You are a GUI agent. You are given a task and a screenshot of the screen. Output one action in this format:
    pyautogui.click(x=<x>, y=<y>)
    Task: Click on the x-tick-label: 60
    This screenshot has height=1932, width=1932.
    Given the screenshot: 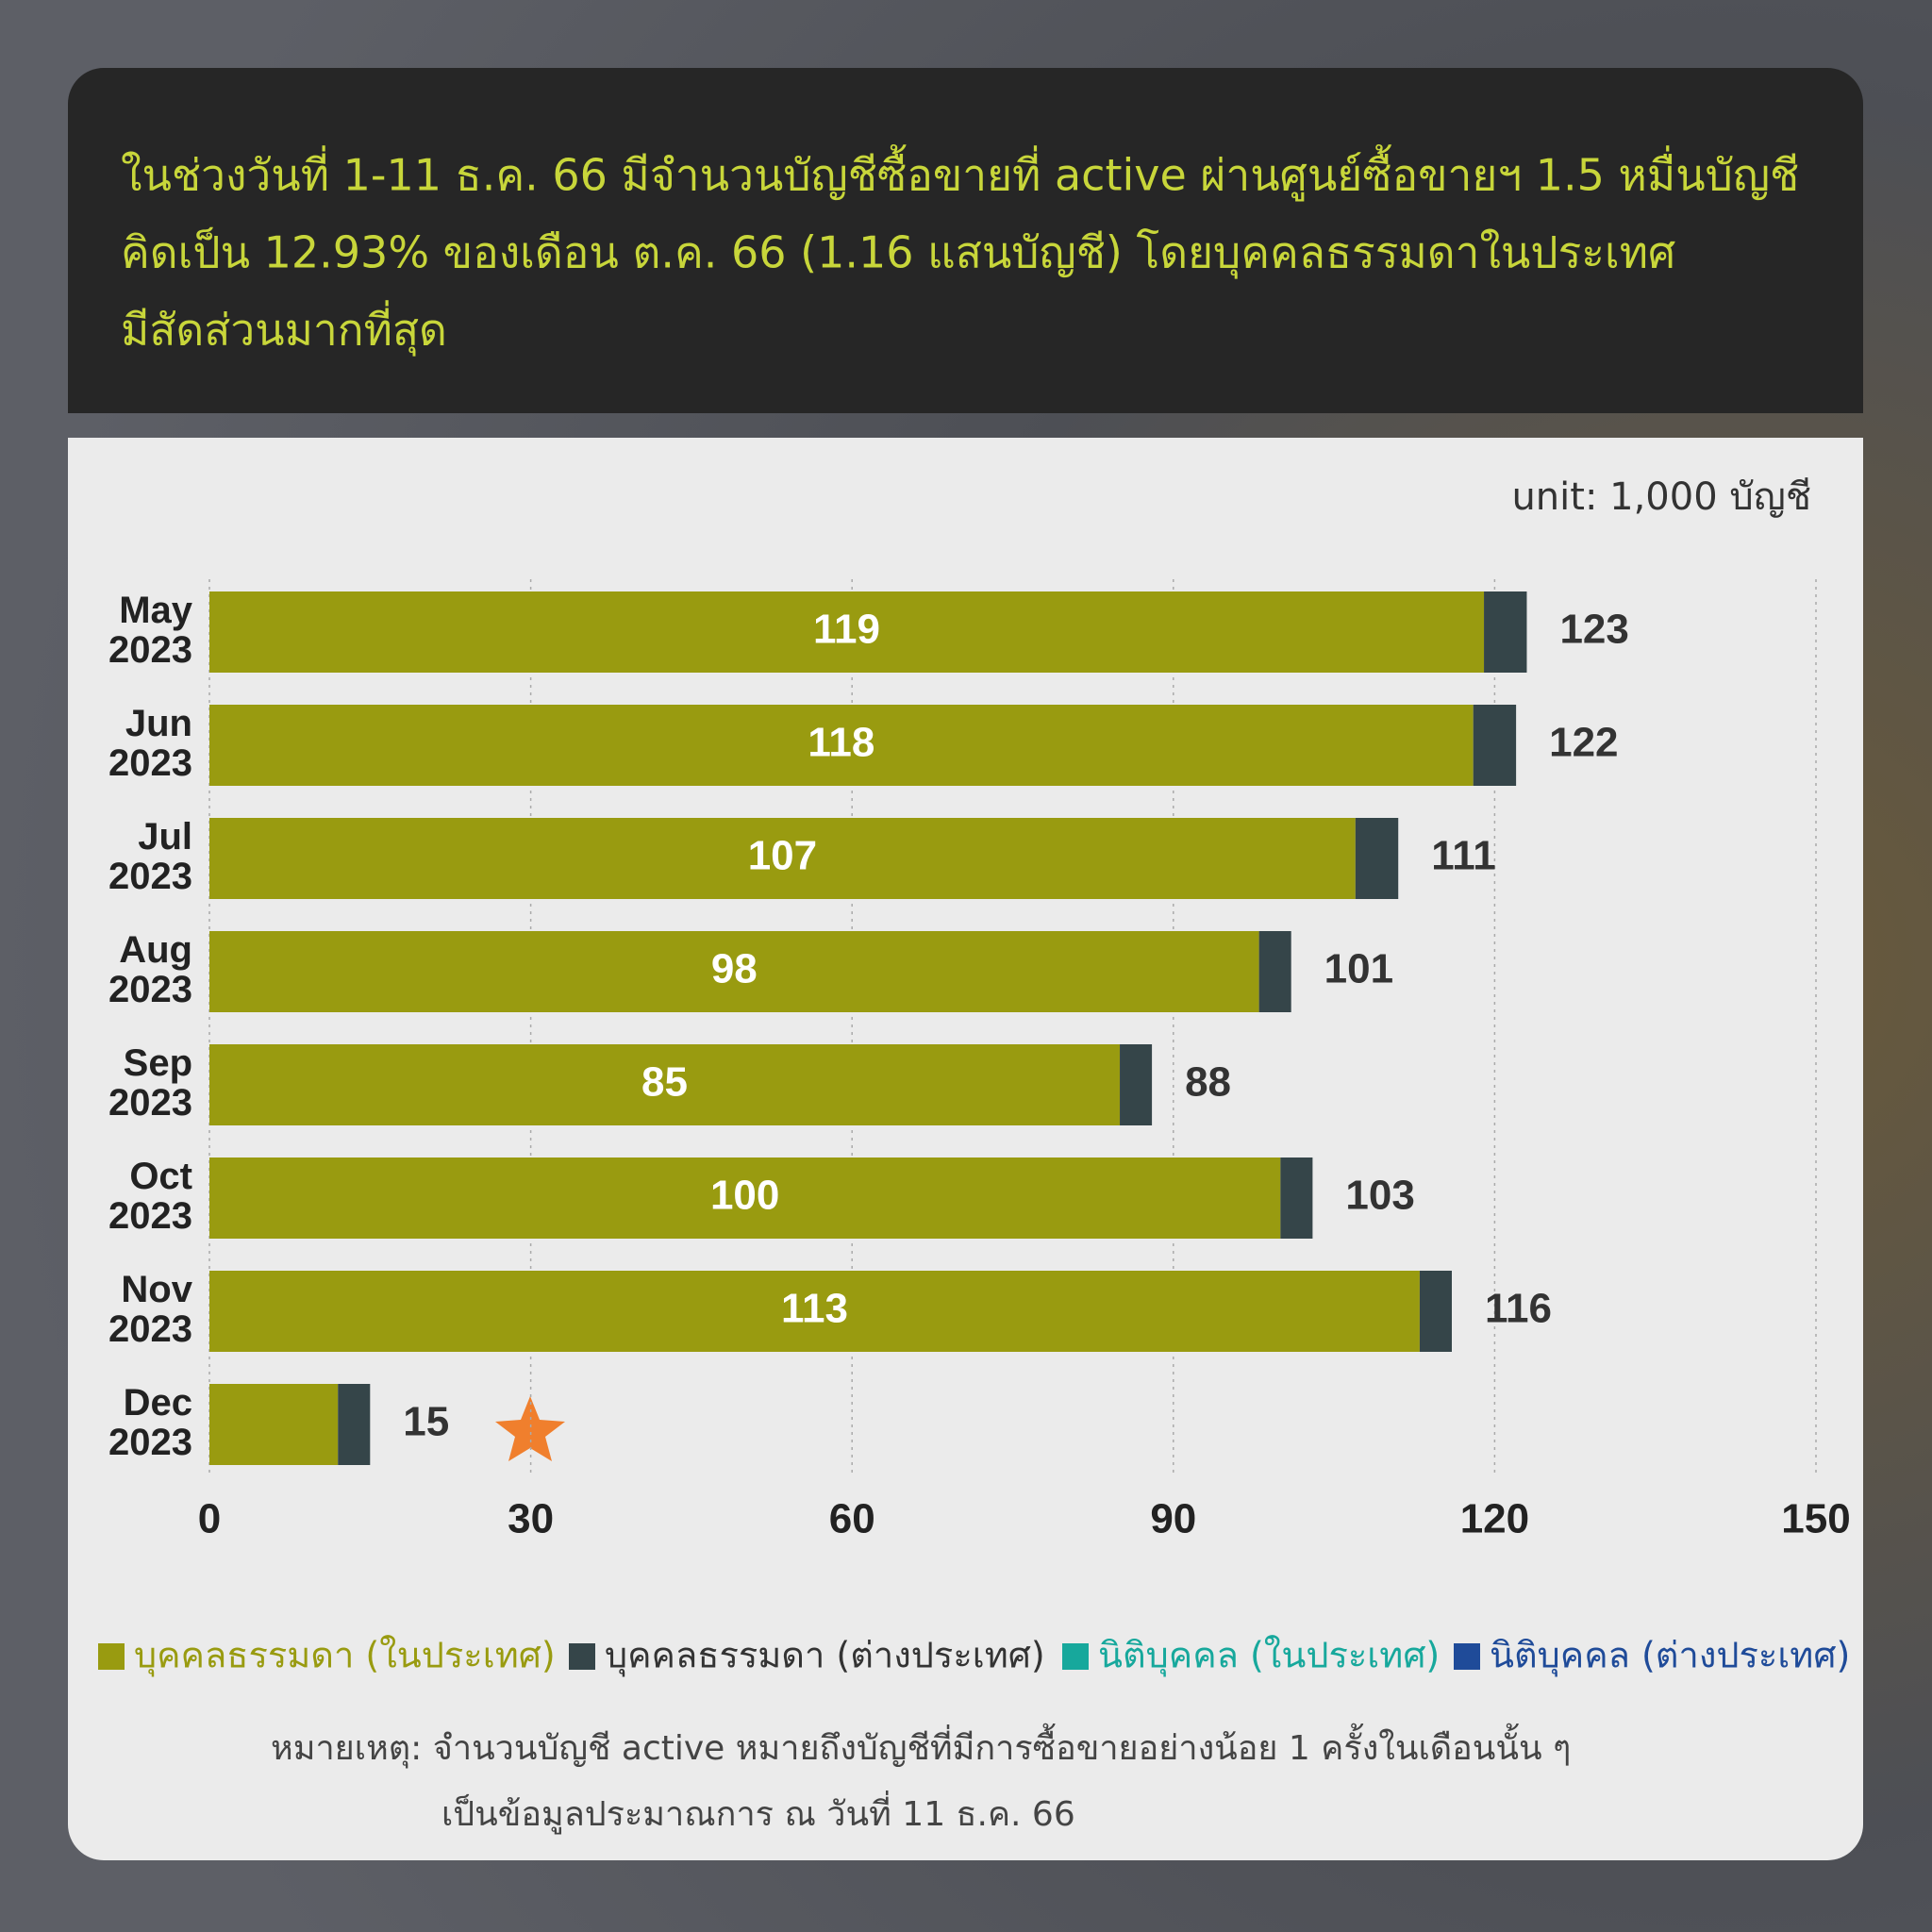 What is the action you would take?
    pyautogui.click(x=852, y=1519)
    